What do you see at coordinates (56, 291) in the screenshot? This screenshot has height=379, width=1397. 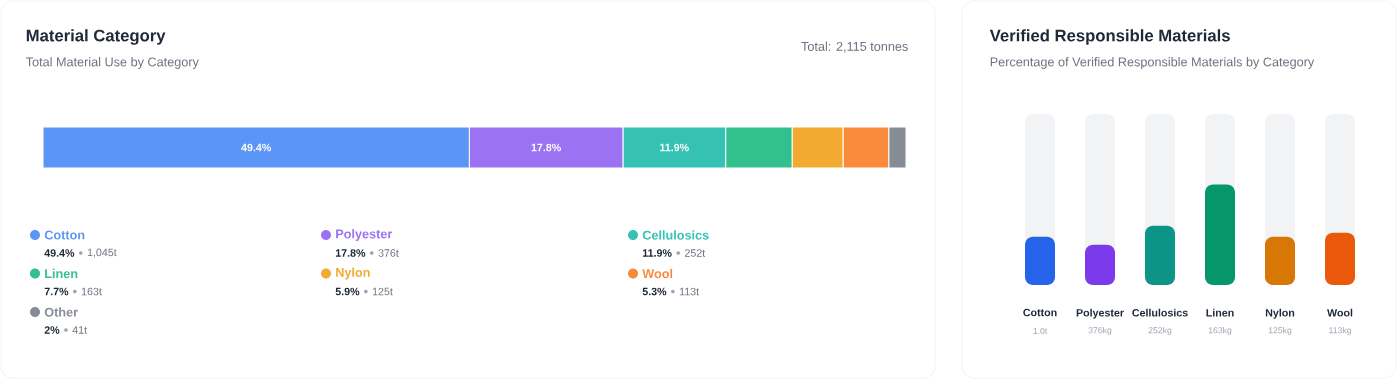 I see `text: 7.7%` at bounding box center [56, 291].